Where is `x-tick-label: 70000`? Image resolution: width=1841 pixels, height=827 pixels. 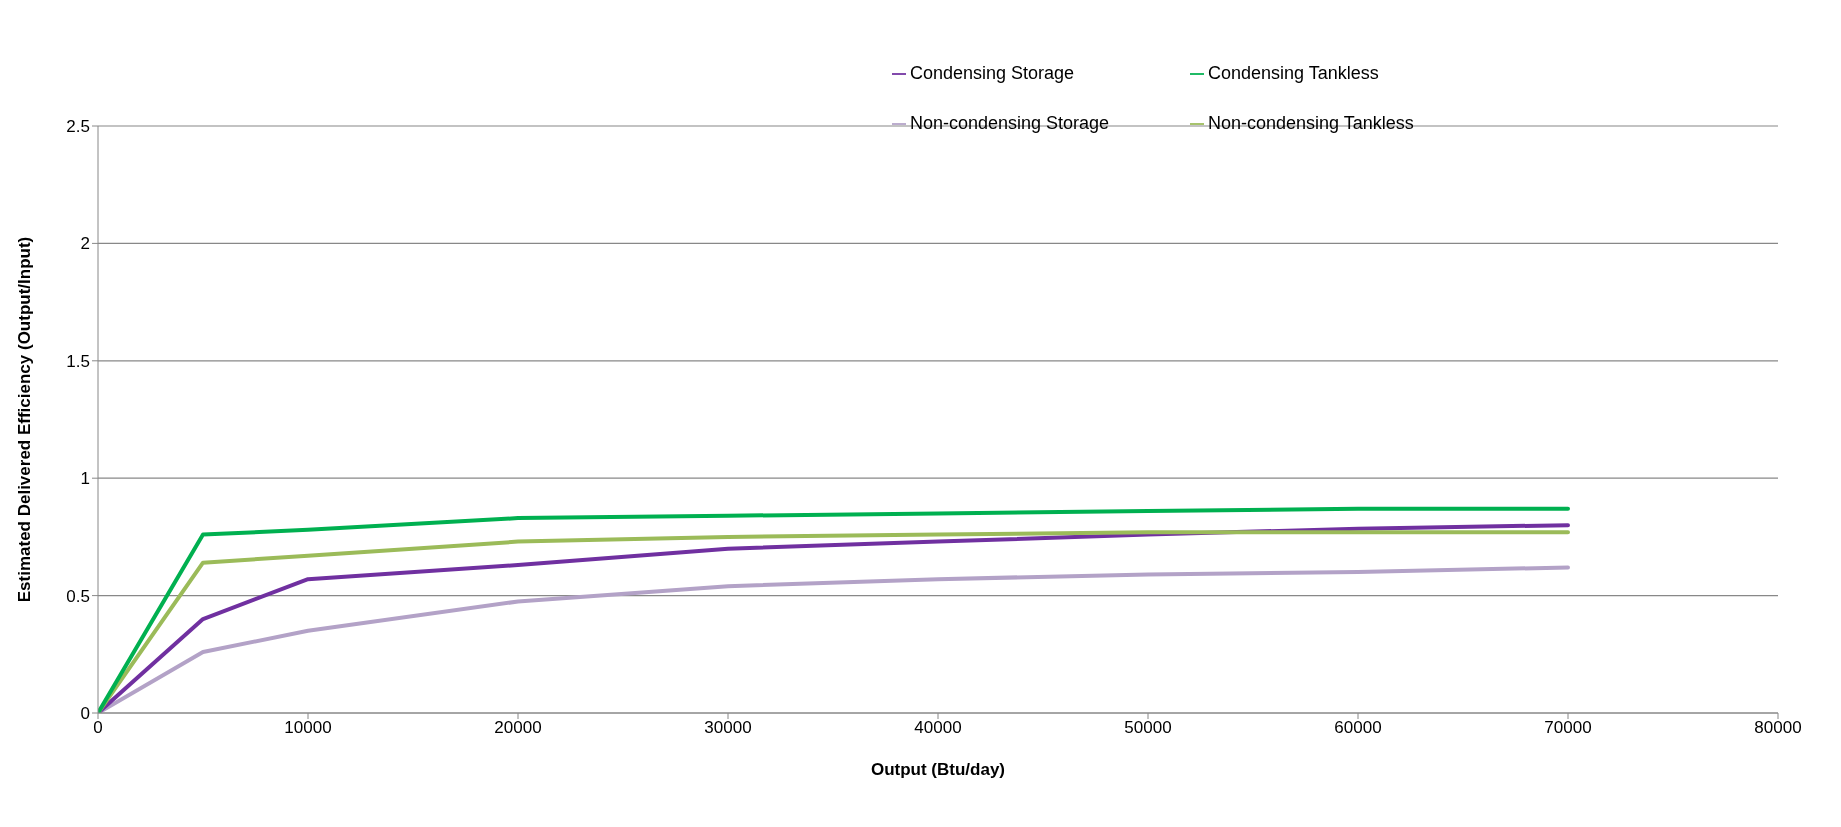 x-tick-label: 70000 is located at coordinates (1568, 728).